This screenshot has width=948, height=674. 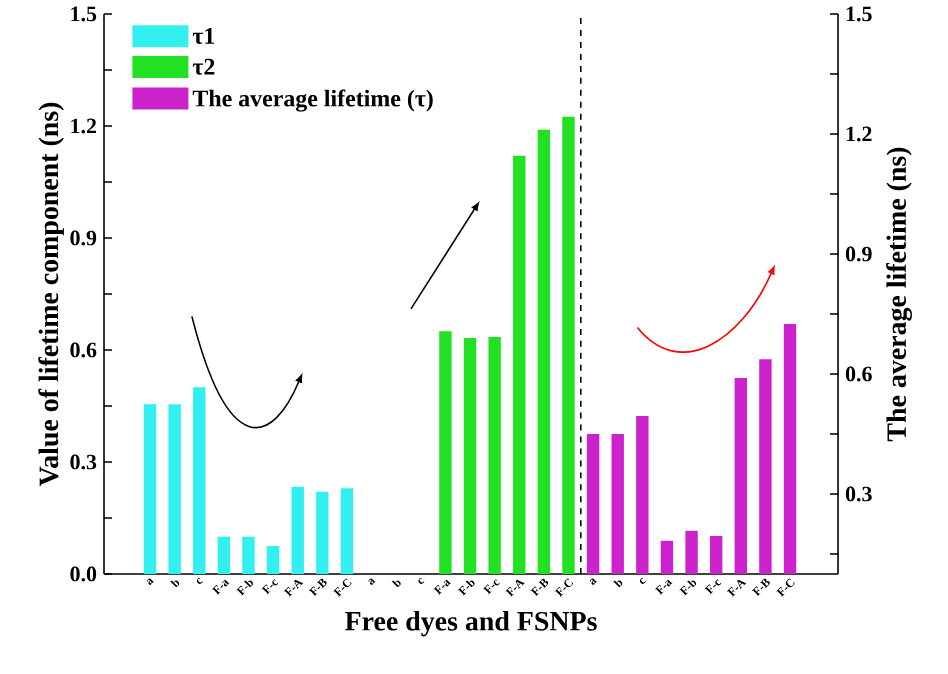 What do you see at coordinates (859, 14) in the screenshot?
I see `y2-tick-label: 1.5` at bounding box center [859, 14].